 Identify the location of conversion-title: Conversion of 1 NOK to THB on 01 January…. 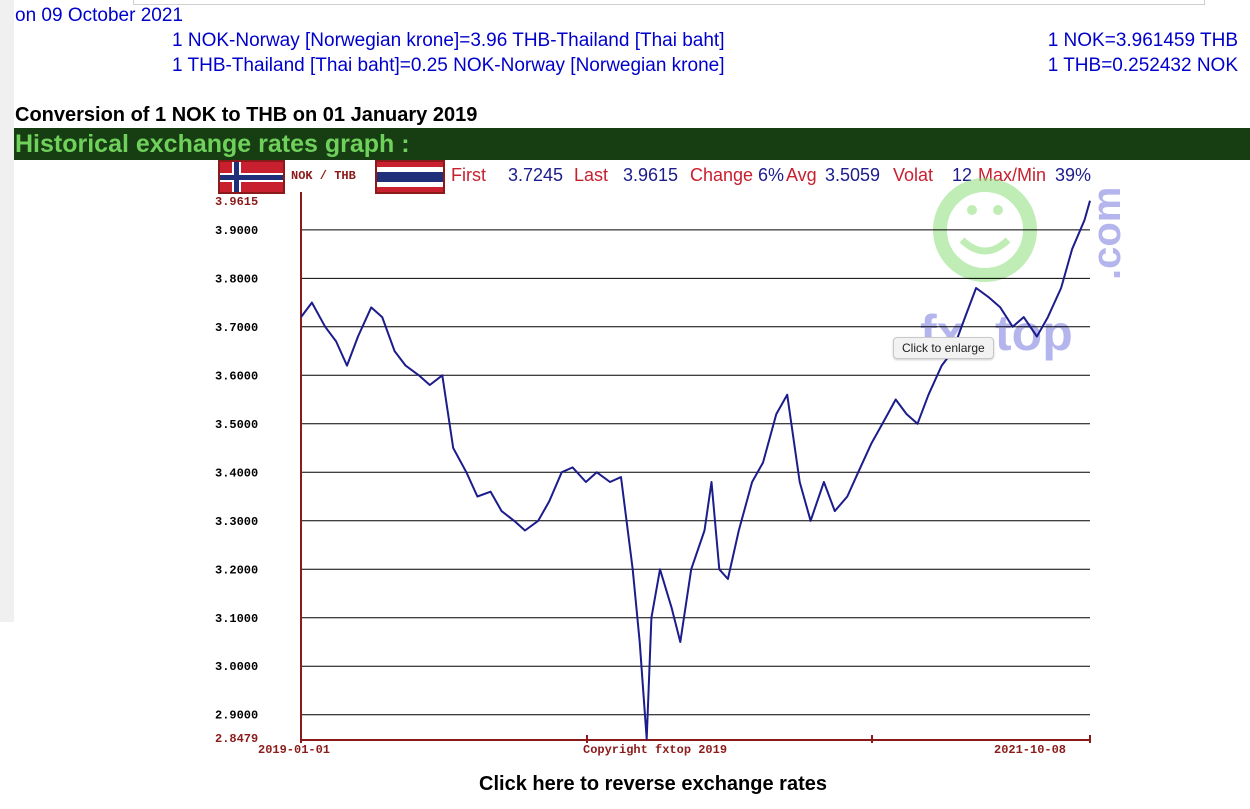
(246, 115).